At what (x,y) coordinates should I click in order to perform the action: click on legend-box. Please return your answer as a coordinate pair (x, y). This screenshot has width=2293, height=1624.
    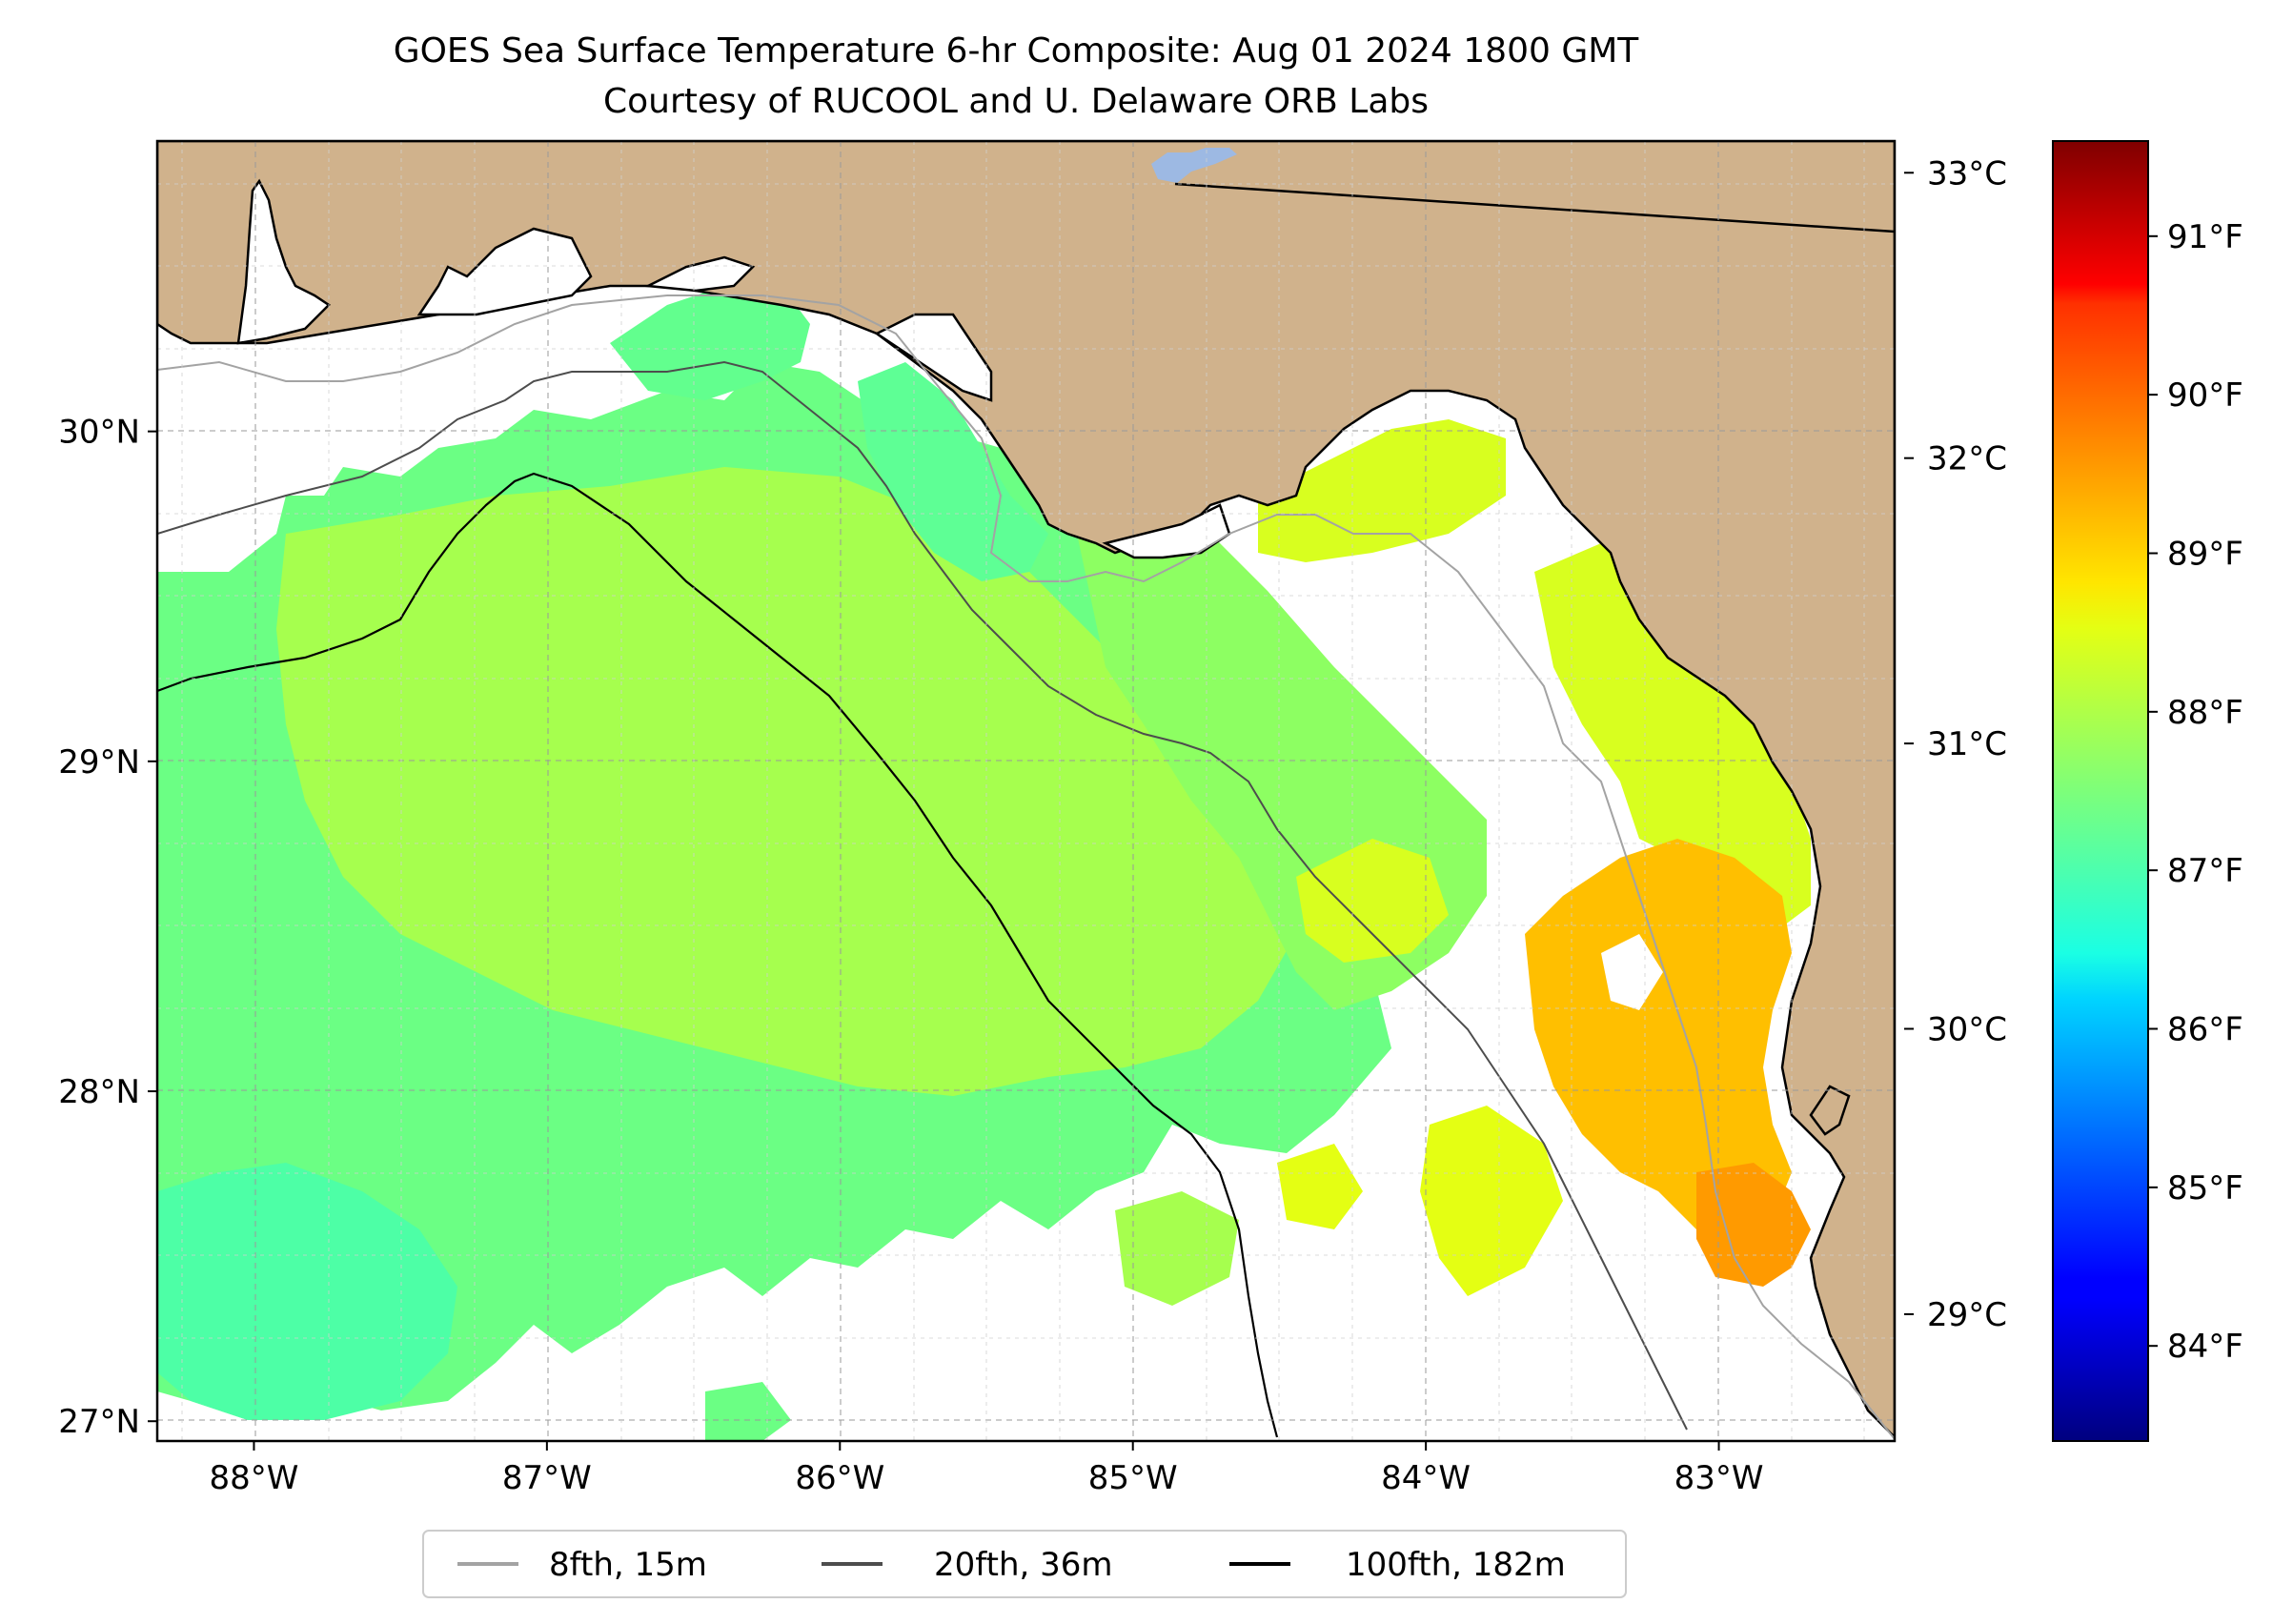
    Looking at the image, I should click on (1025, 1564).